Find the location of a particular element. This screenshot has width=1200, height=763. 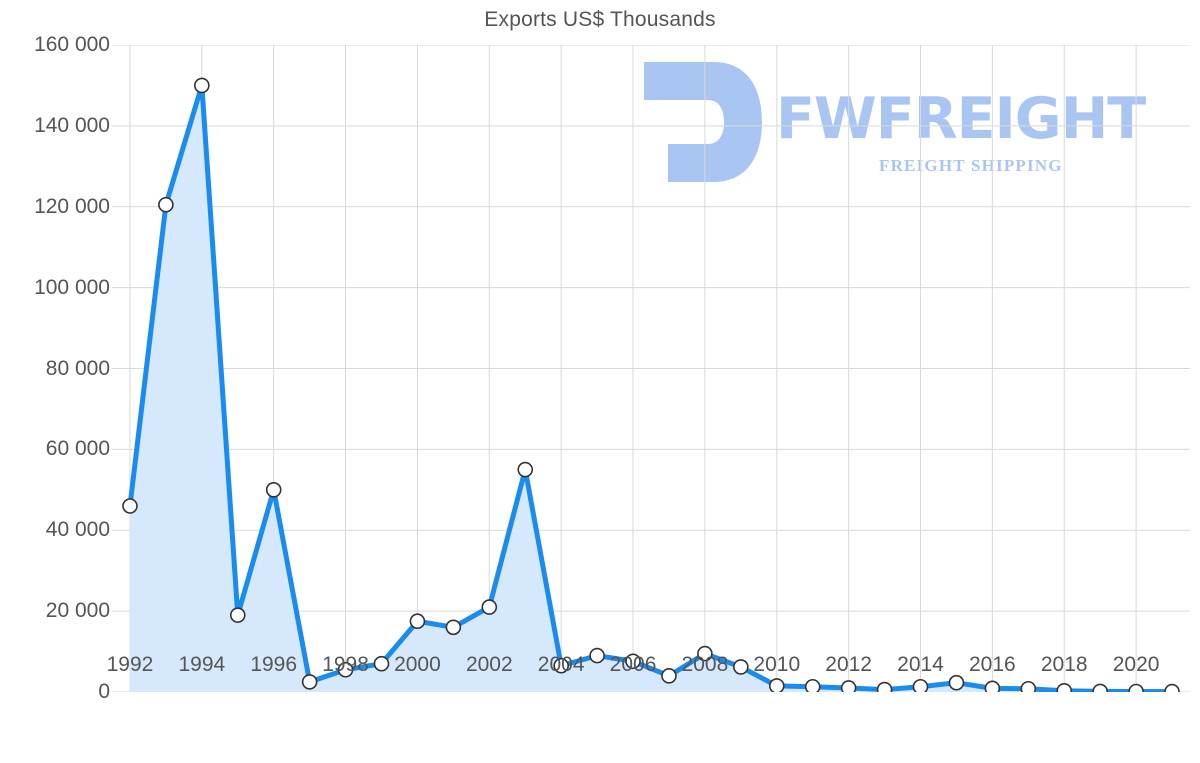

x-axis-tick-label: 1994 is located at coordinates (202, 664).